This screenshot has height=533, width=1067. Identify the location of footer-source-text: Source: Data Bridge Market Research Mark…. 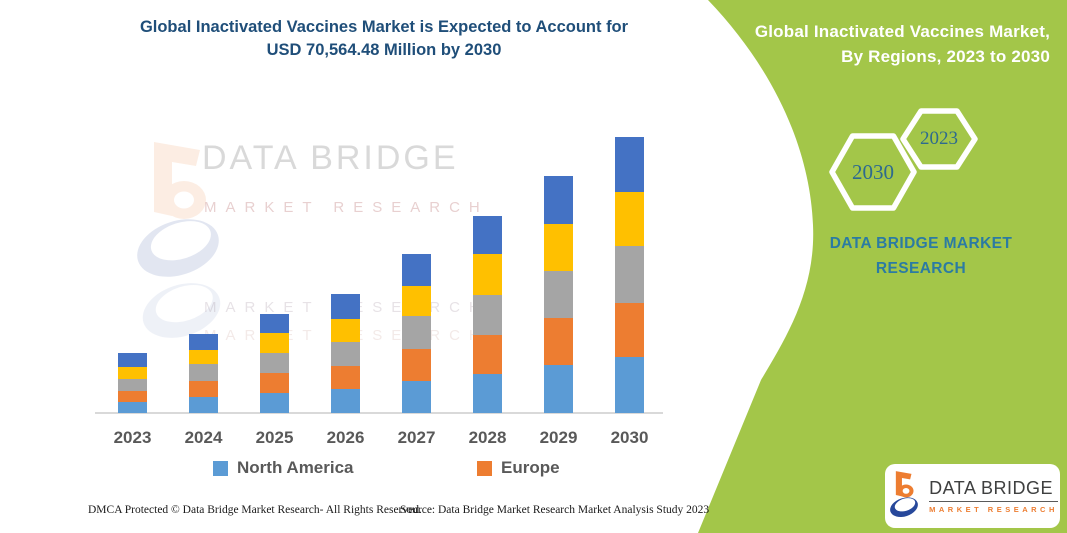
(555, 510).